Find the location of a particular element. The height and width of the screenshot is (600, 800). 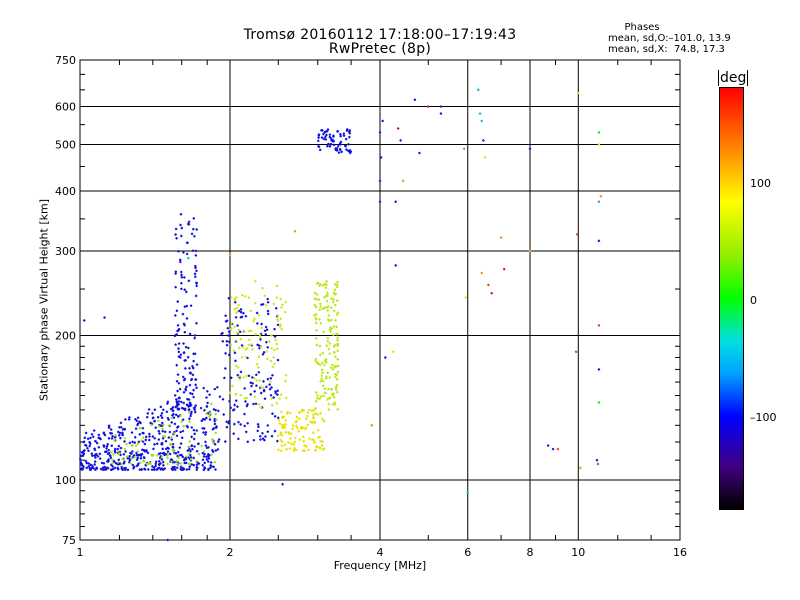

phases-o-mode: mean, sd,O:–101.0, 13.9 is located at coordinates (669, 38).